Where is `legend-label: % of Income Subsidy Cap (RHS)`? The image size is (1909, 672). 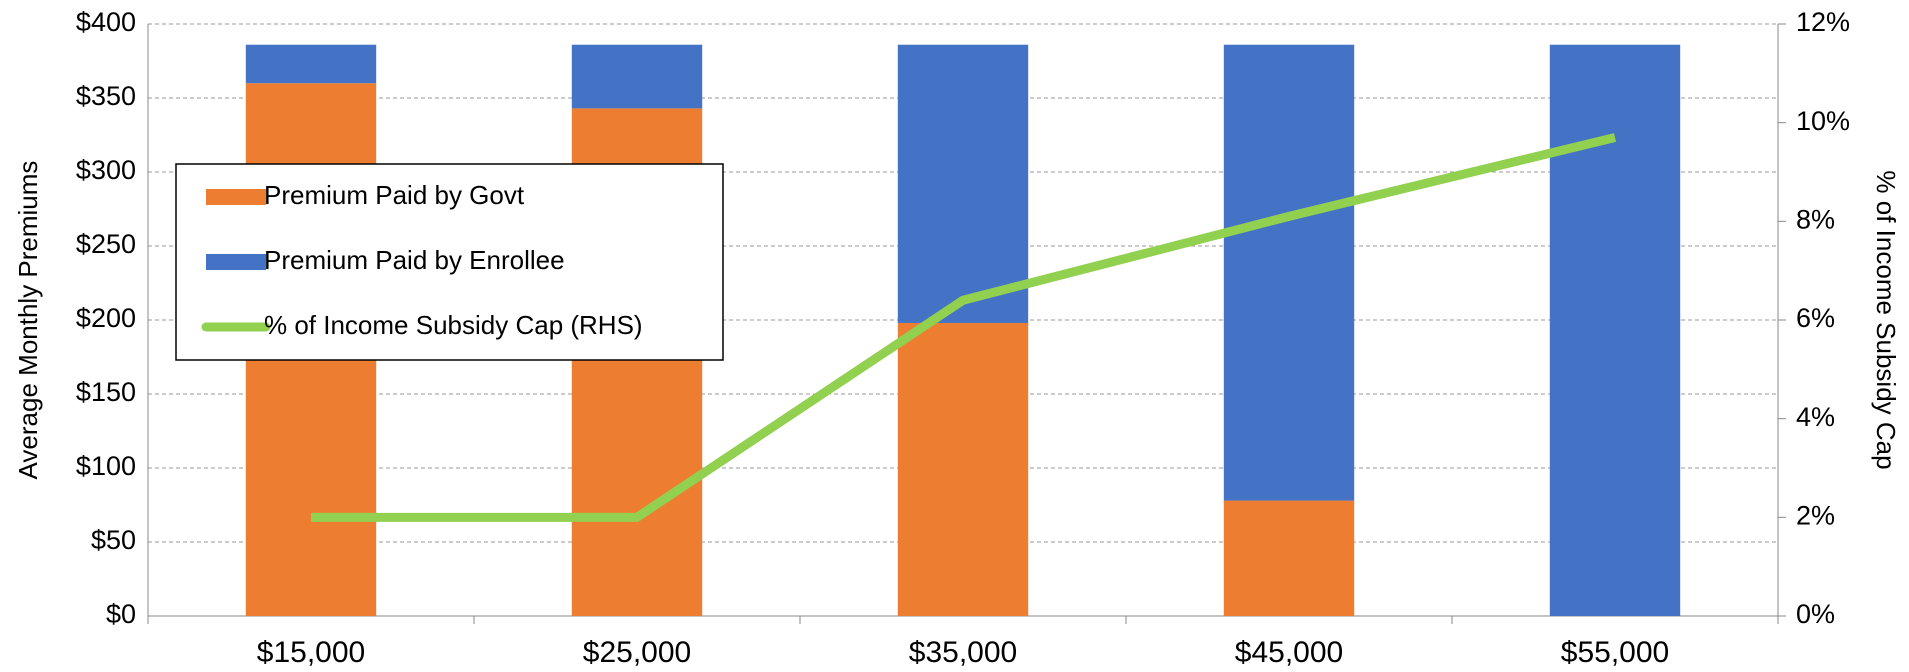
legend-label: % of Income Subsidy Cap (RHS) is located at coordinates (453, 325).